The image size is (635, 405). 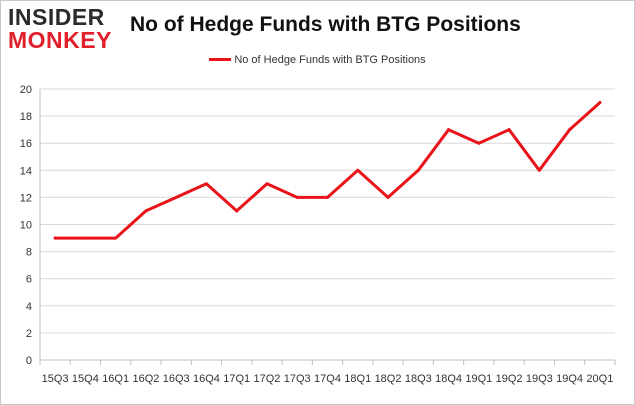 I want to click on y-tick-label: 18, so click(x=26, y=117).